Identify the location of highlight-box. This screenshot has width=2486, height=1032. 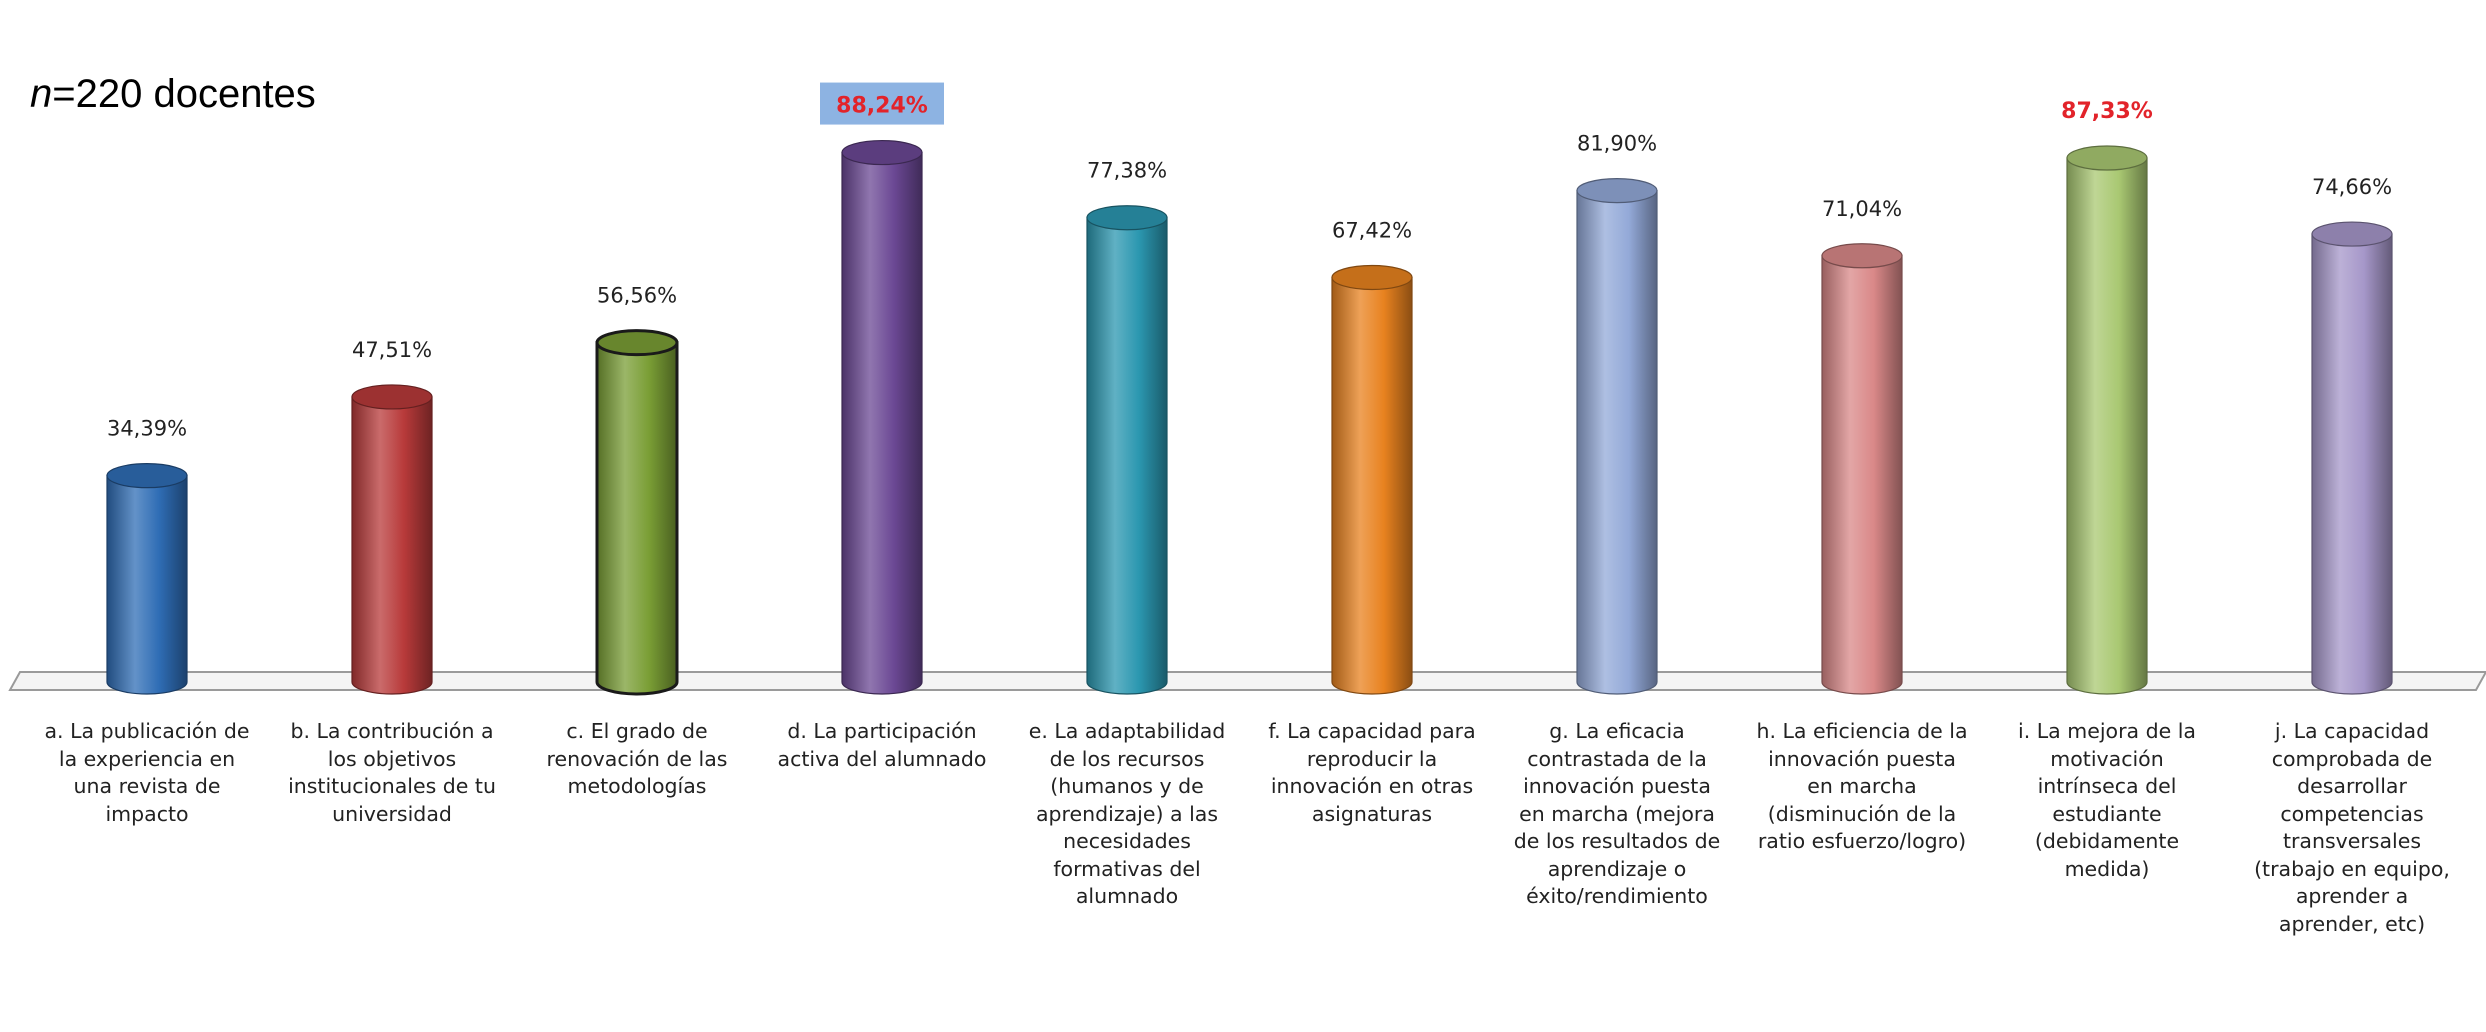
(882, 103).